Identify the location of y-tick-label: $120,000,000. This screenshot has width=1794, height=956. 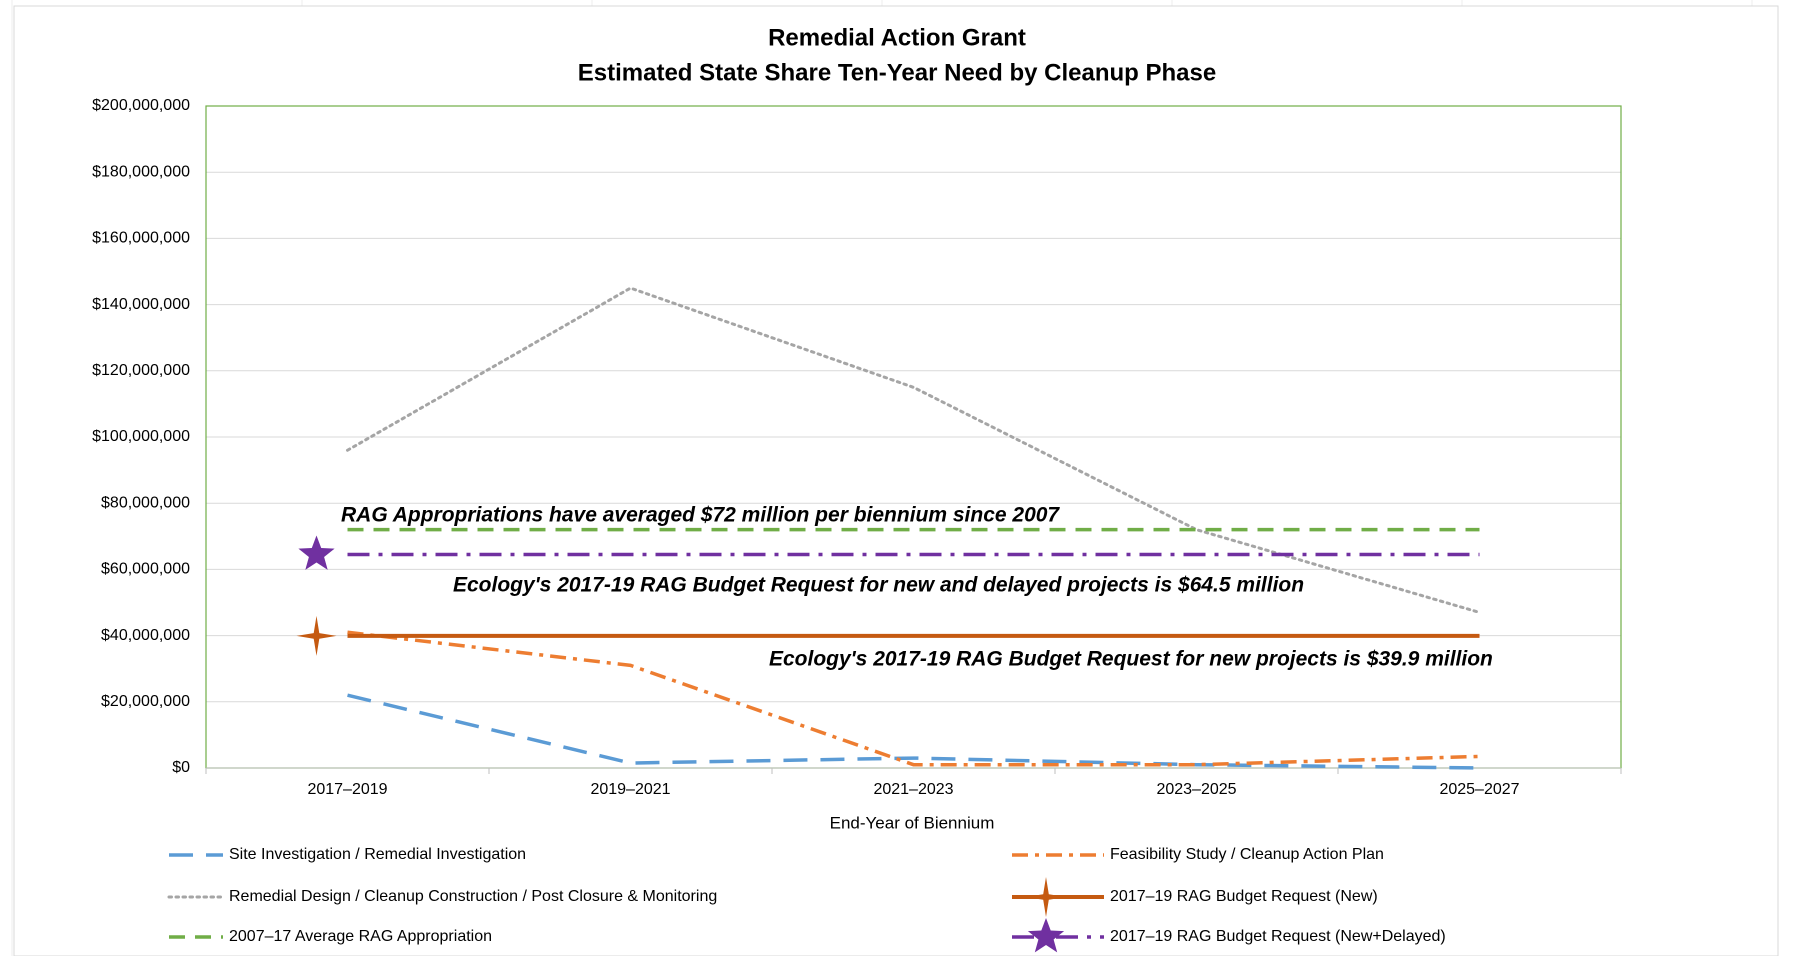
(141, 370).